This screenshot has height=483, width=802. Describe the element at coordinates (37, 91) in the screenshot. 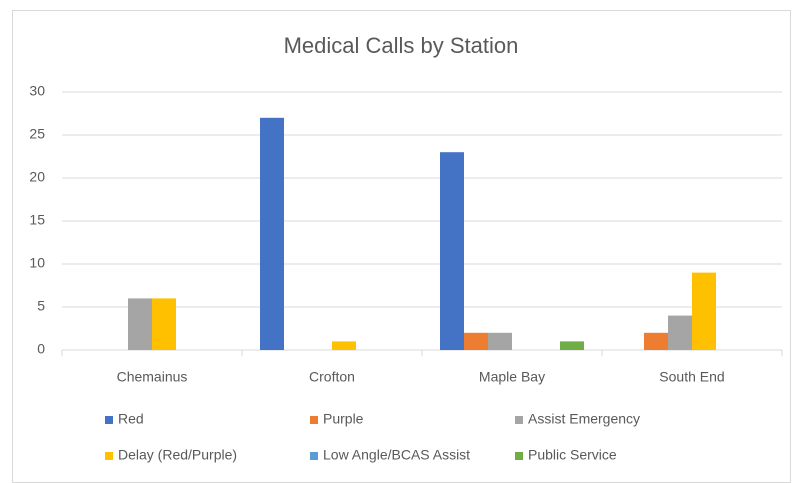

I see `y-tick-label: 30` at that location.